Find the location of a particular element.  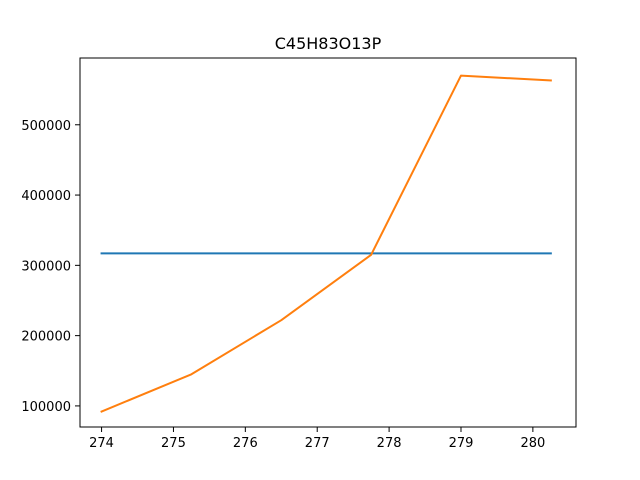

y-tick-label: 400000 is located at coordinates (46, 196).